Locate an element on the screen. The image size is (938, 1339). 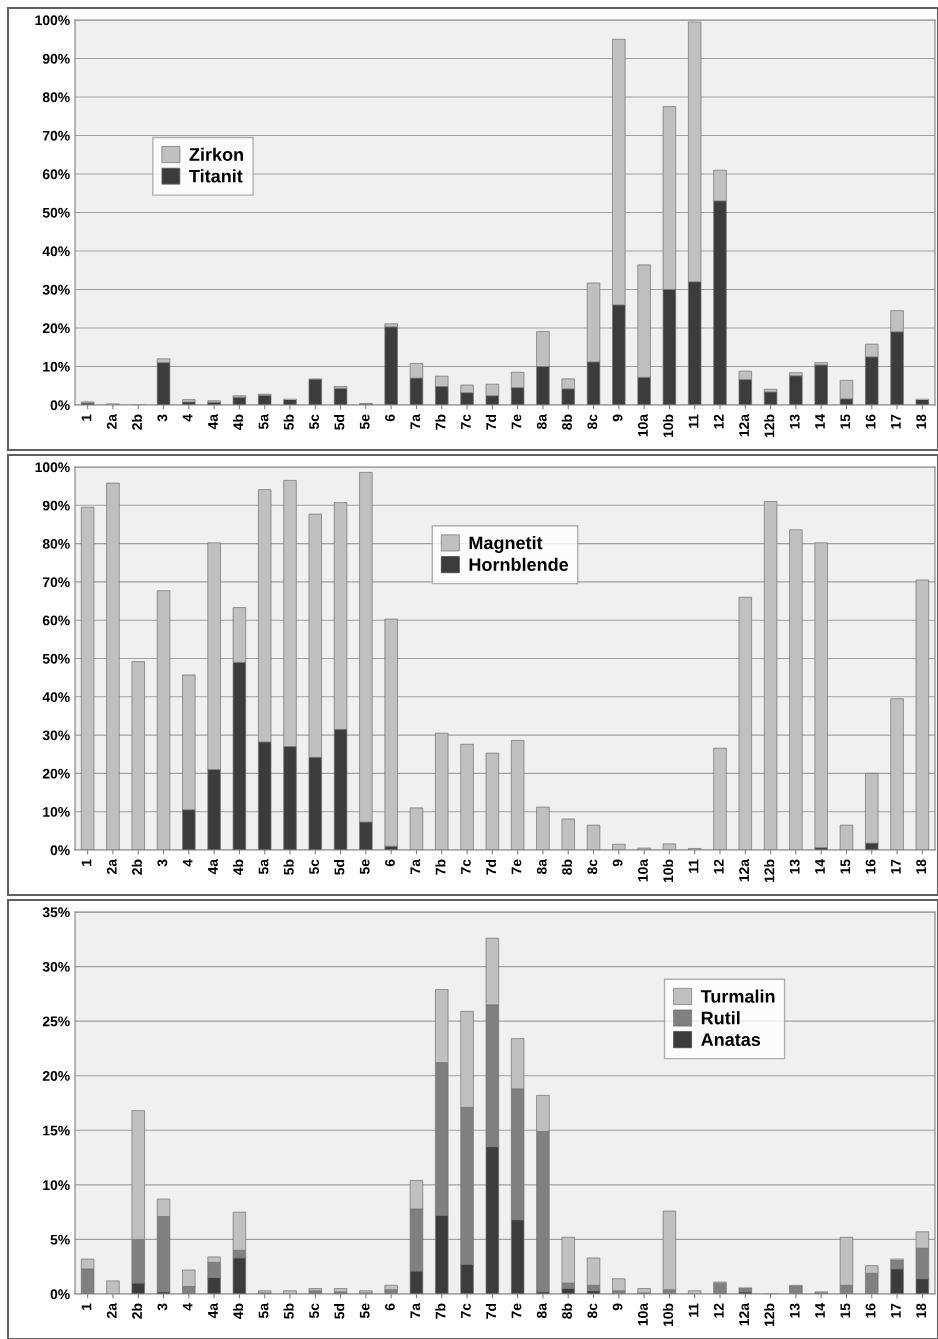
y-tick-label: 0% is located at coordinates (60, 1294).